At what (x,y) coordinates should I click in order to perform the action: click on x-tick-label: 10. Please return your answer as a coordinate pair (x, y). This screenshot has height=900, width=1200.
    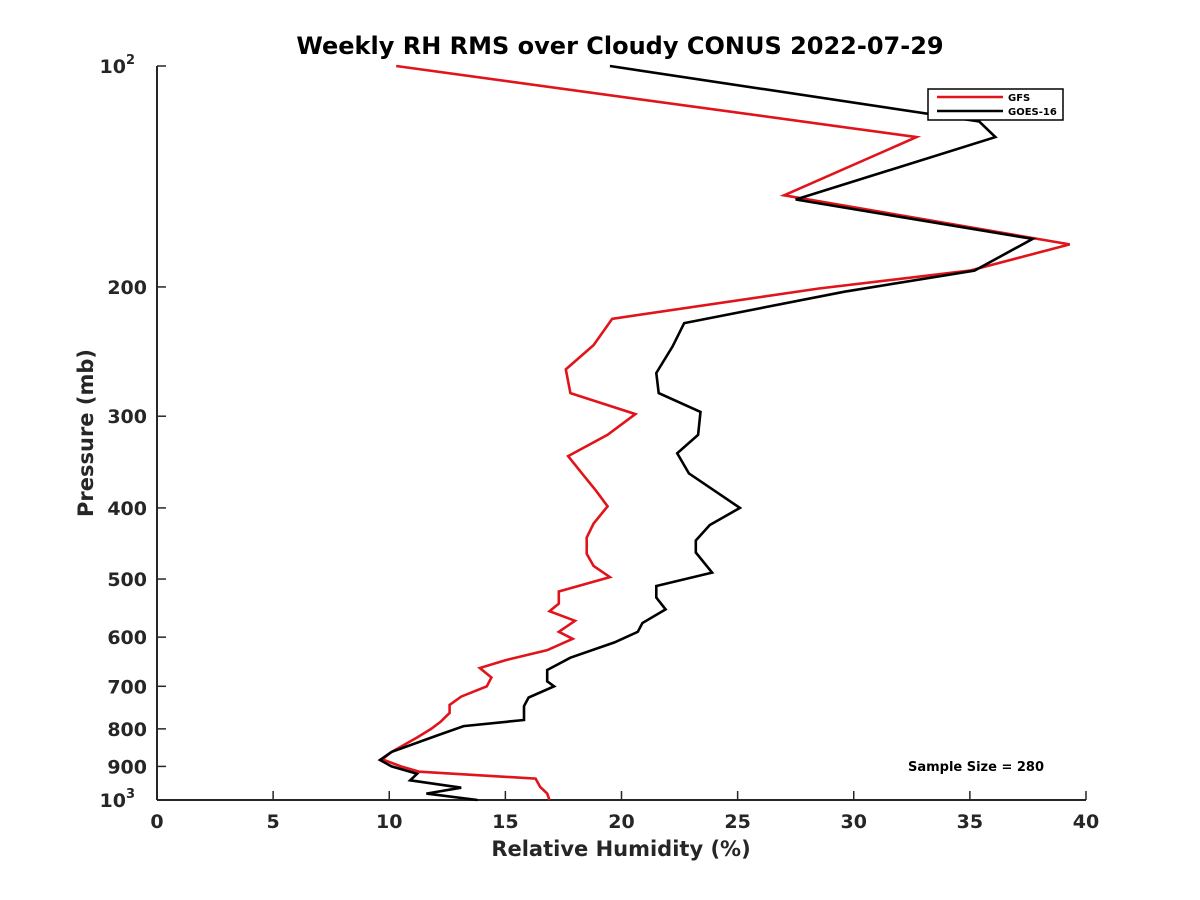
    Looking at the image, I should click on (389, 822).